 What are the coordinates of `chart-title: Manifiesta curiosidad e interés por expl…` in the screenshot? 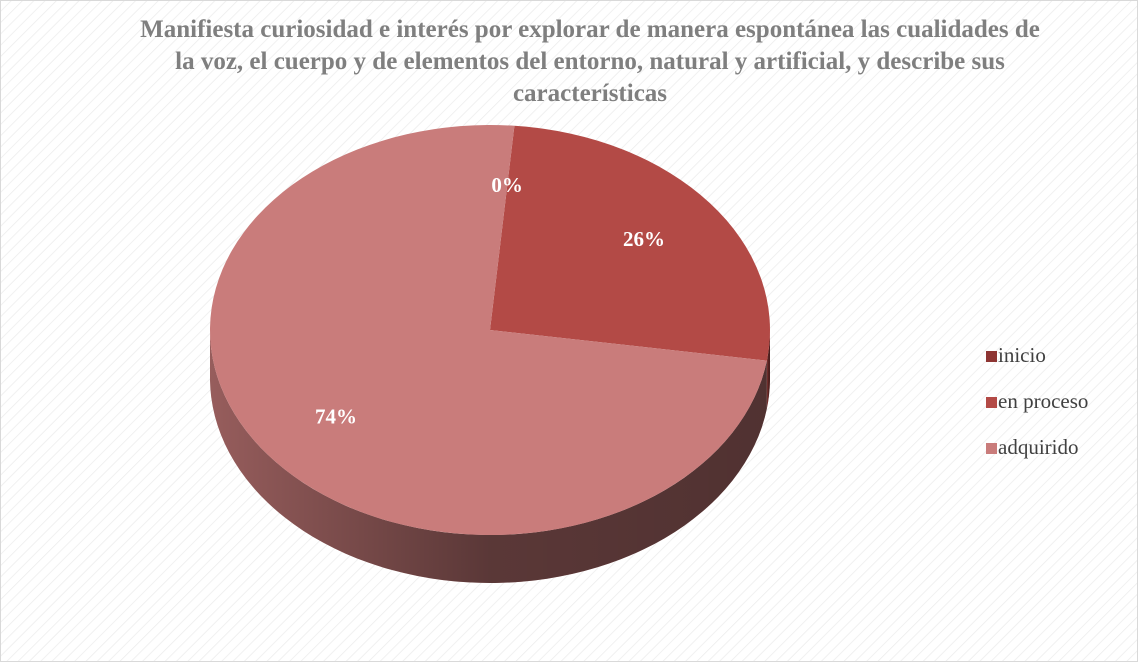 It's located at (590, 61).